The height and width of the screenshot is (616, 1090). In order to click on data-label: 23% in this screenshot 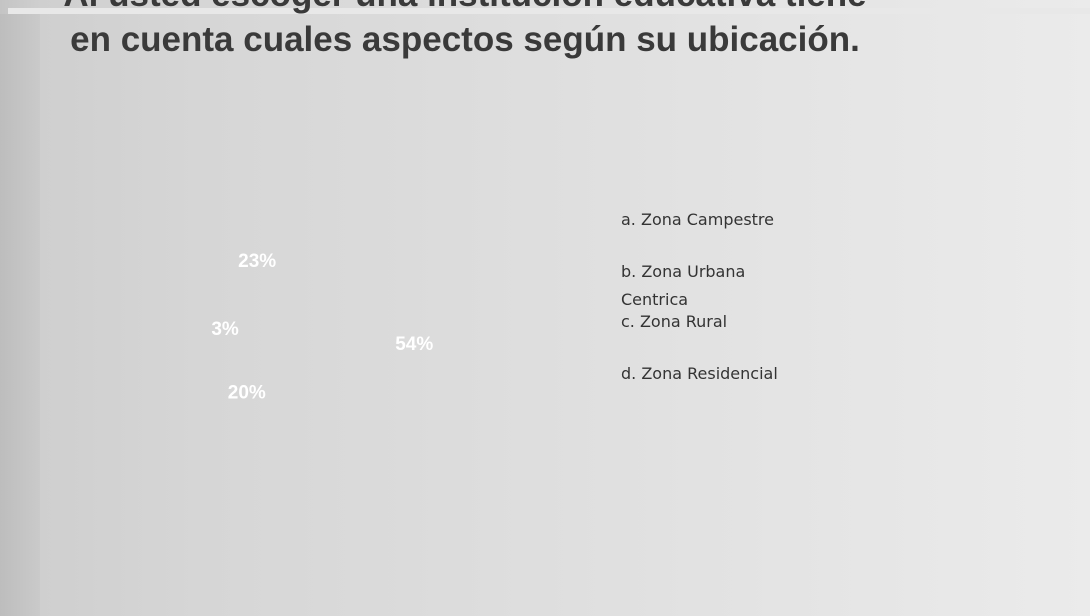, I will do `click(257, 261)`.